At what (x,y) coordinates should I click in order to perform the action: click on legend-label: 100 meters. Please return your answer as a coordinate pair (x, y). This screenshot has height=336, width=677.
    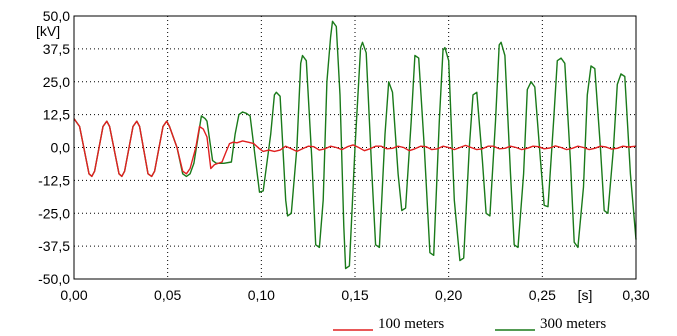
    Looking at the image, I should click on (411, 324).